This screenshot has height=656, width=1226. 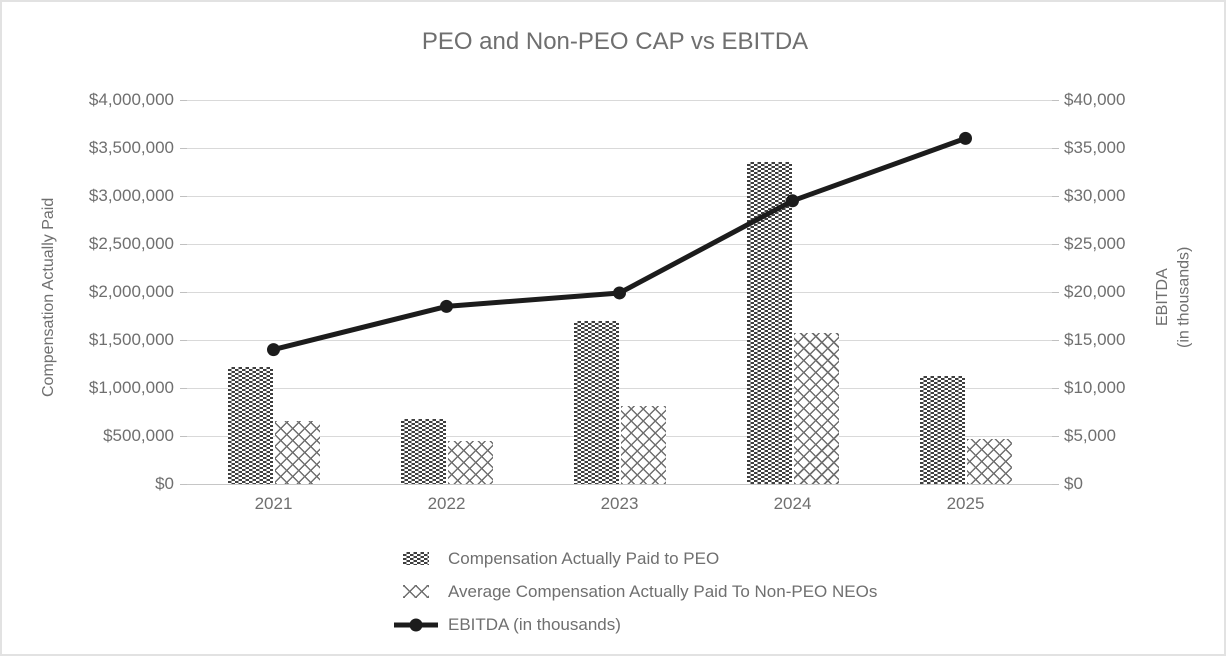 What do you see at coordinates (1095, 99) in the screenshot?
I see `right-axis-tick-label: $40,000` at bounding box center [1095, 99].